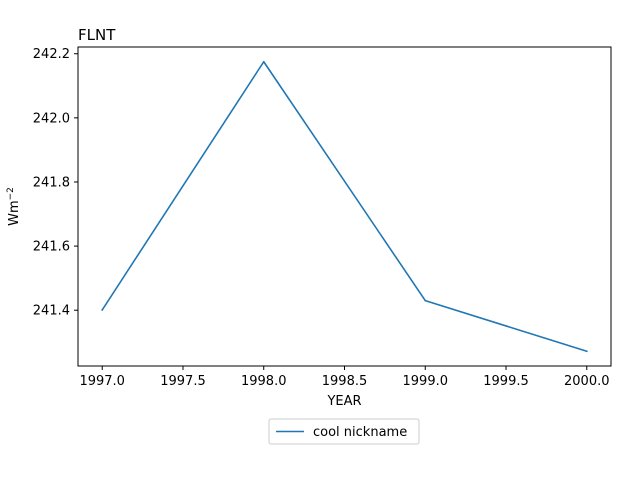 The height and width of the screenshot is (484, 640). I want to click on y-tick-label: 241.4, so click(51, 311).